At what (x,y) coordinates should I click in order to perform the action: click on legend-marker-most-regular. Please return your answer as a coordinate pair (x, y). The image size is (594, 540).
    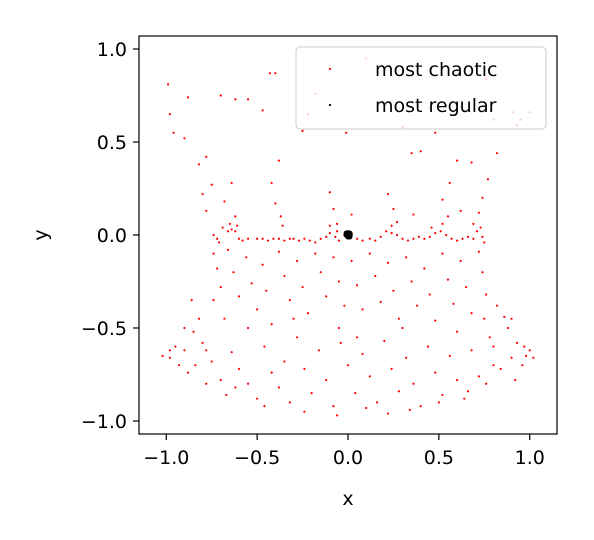
    Looking at the image, I should click on (330, 105).